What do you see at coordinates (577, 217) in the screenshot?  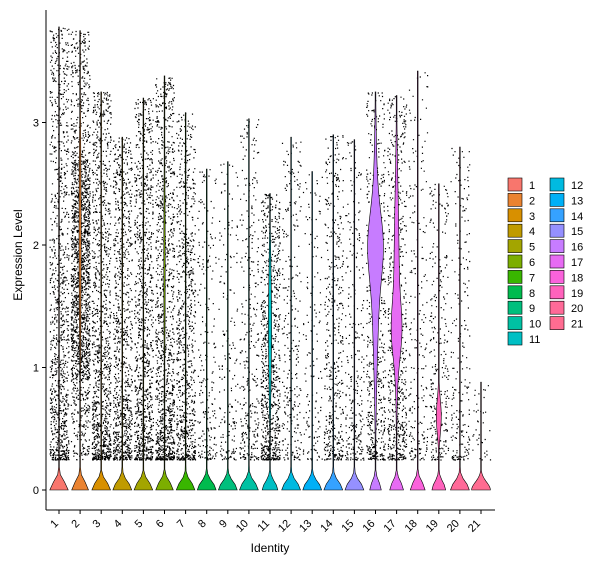 I see `legend-label-14: 14` at bounding box center [577, 217].